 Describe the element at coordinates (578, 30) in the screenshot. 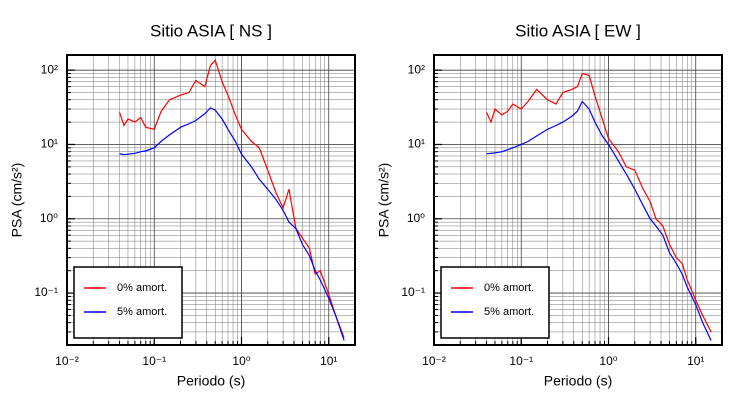

I see `chart-title: Sitio ASIA [ EW ]` at that location.